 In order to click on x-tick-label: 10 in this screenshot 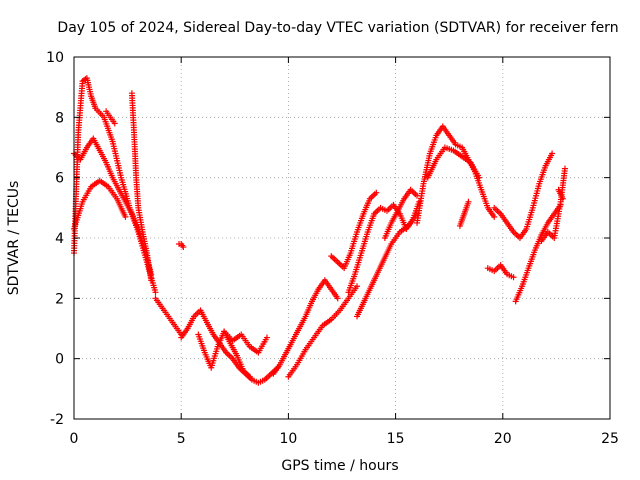, I will do `click(288, 439)`.